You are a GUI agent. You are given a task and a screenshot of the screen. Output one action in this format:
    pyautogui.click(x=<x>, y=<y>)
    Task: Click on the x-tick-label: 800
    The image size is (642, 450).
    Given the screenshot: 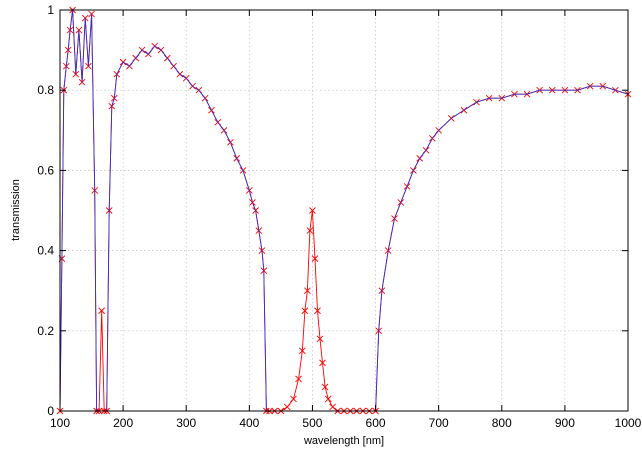 What is the action you would take?
    pyautogui.click(x=502, y=423)
    